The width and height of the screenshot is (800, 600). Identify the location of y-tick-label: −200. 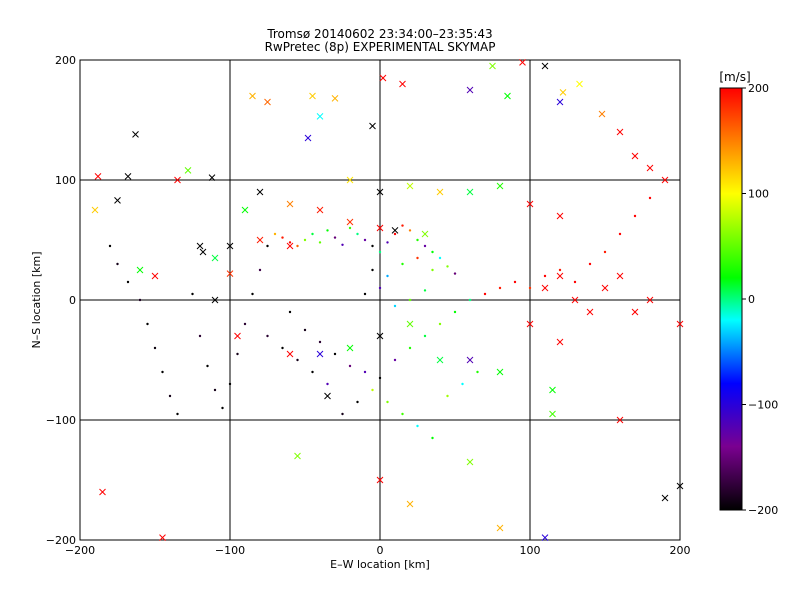
(61, 540).